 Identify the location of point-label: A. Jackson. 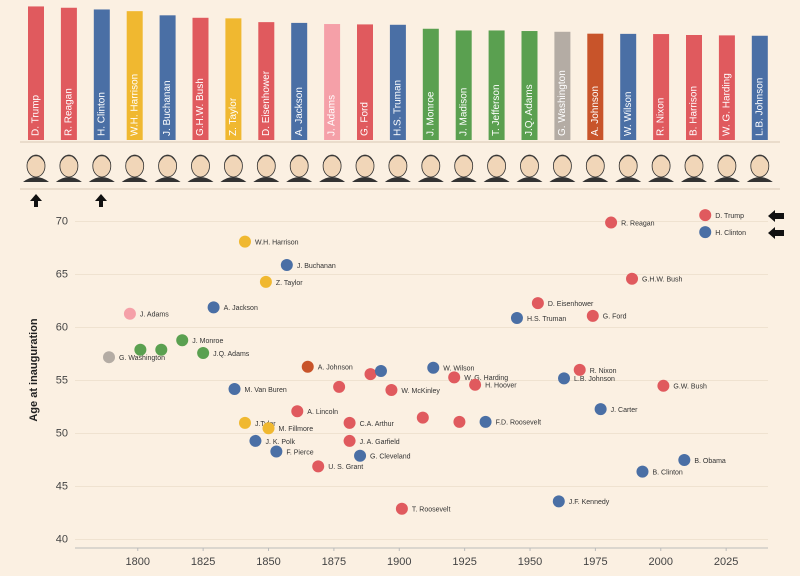
(241, 308).